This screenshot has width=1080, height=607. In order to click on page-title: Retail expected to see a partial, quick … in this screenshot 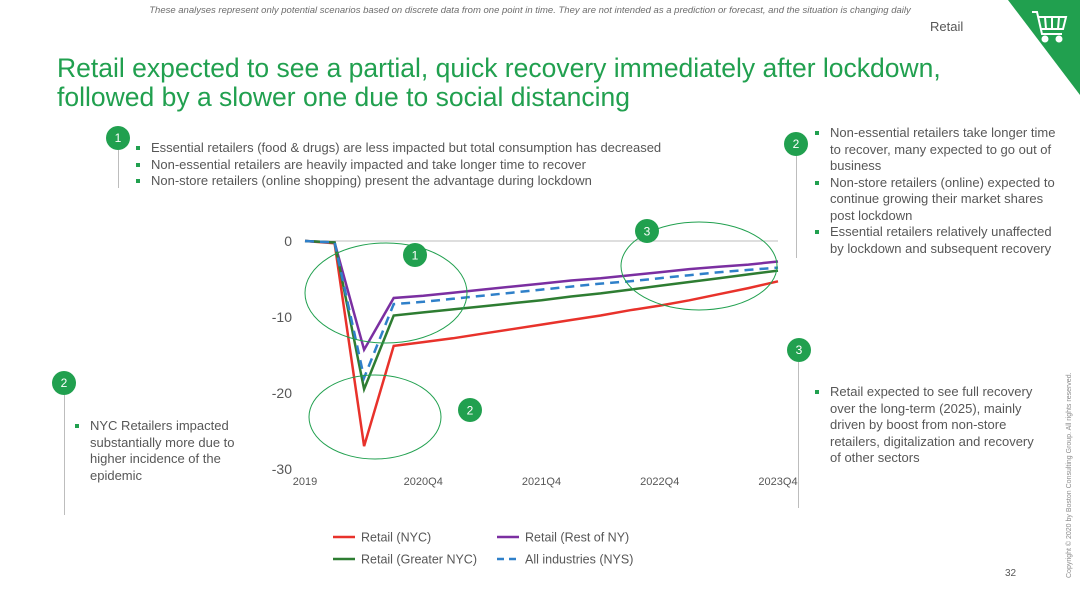, I will do `click(557, 83)`.